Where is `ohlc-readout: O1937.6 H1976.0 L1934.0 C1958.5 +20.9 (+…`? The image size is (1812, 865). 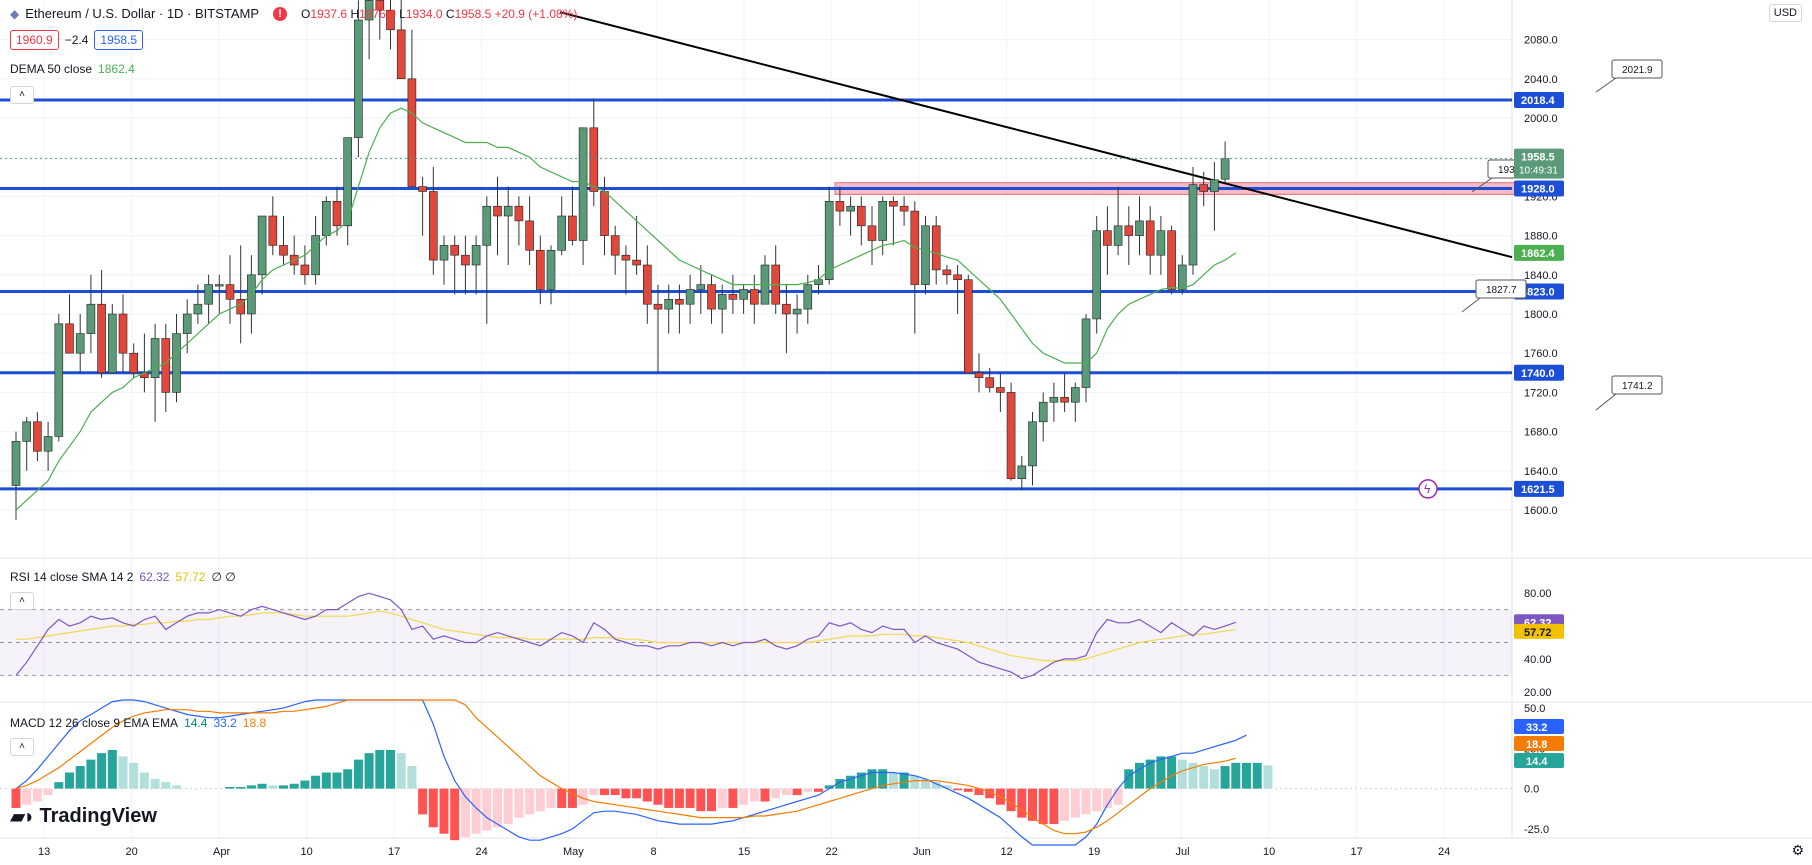
ohlc-readout: O1937.6 H1976.0 L1934.0 C1958.5 +20.9 (+… is located at coordinates (439, 13).